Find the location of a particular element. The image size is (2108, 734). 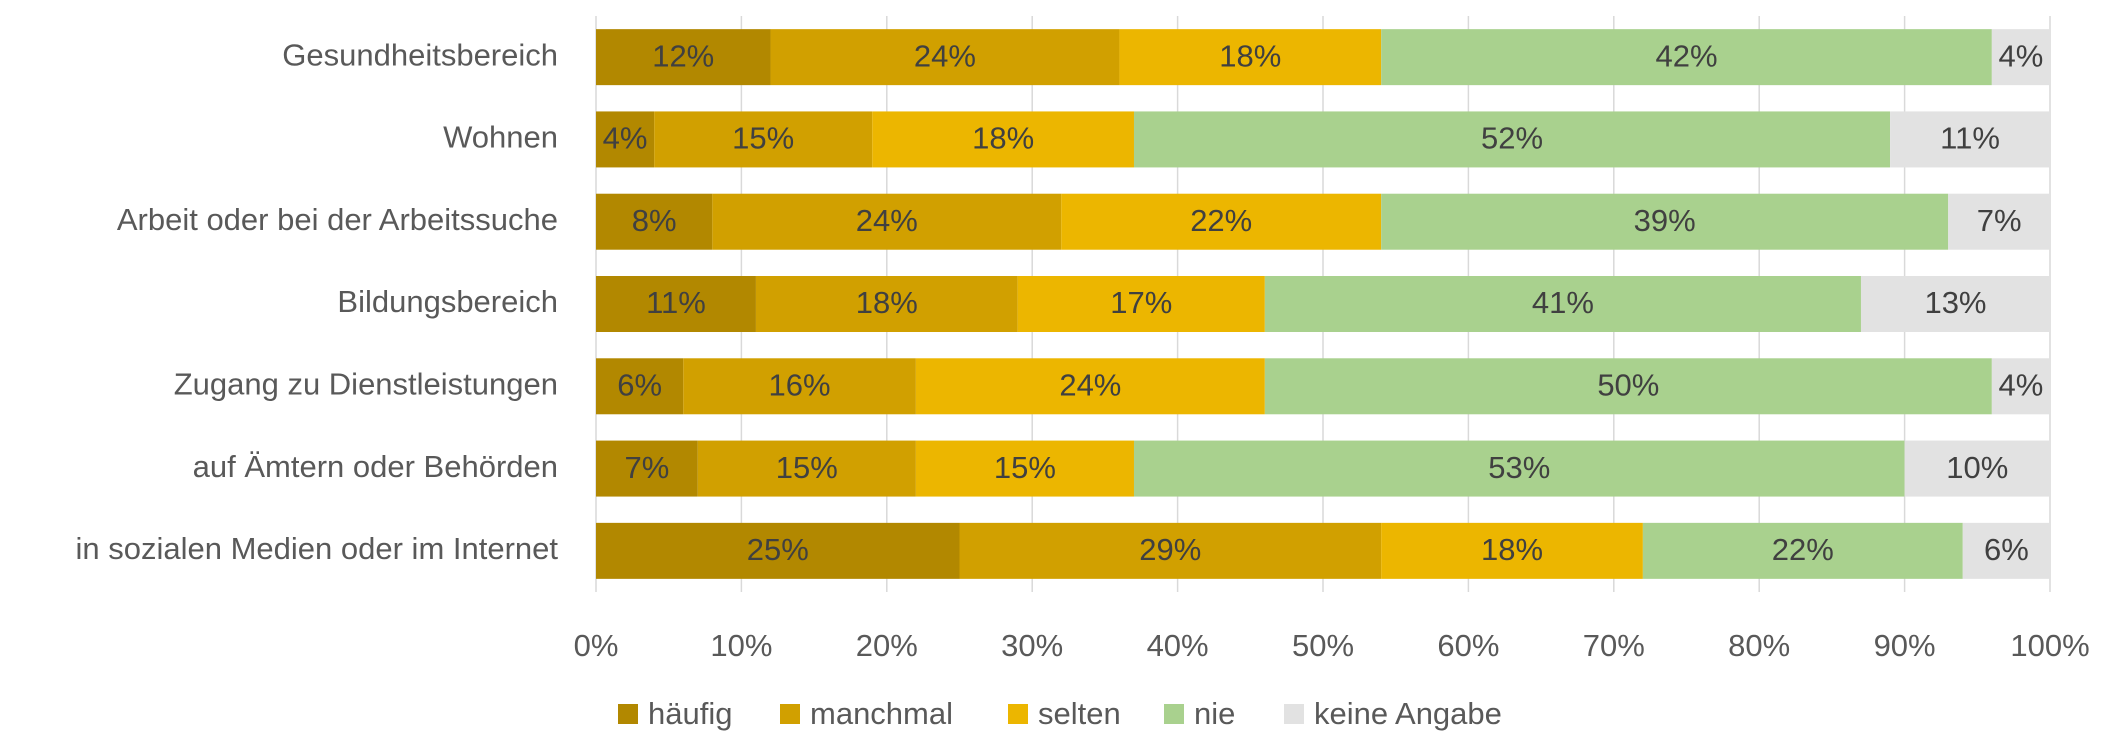

legend-label: häufig is located at coordinates (690, 713).